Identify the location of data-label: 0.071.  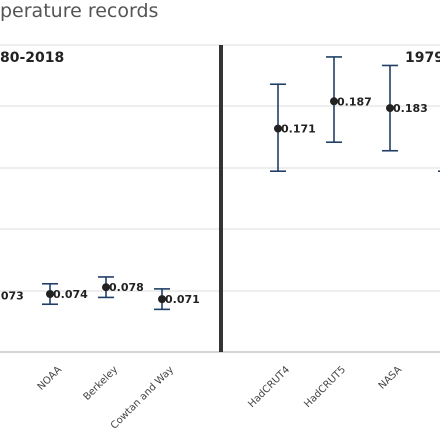
(182, 299).